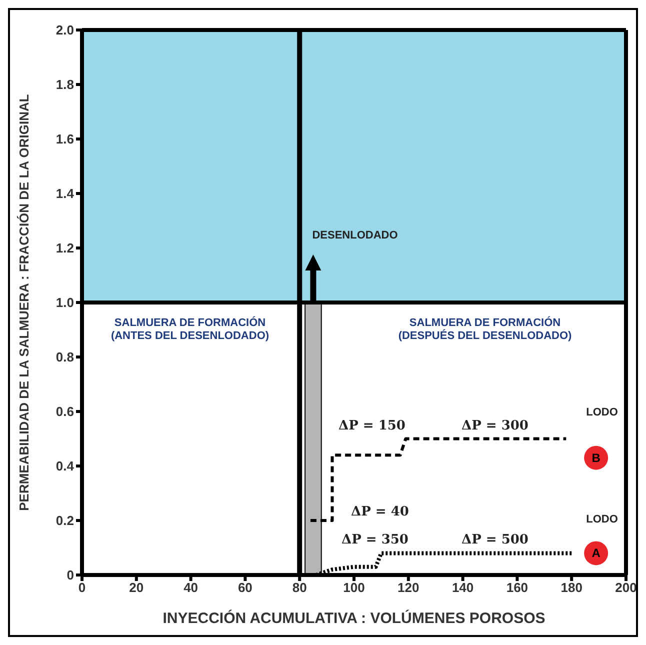  What do you see at coordinates (626, 588) in the screenshot?
I see `x-tick-label: 200` at bounding box center [626, 588].